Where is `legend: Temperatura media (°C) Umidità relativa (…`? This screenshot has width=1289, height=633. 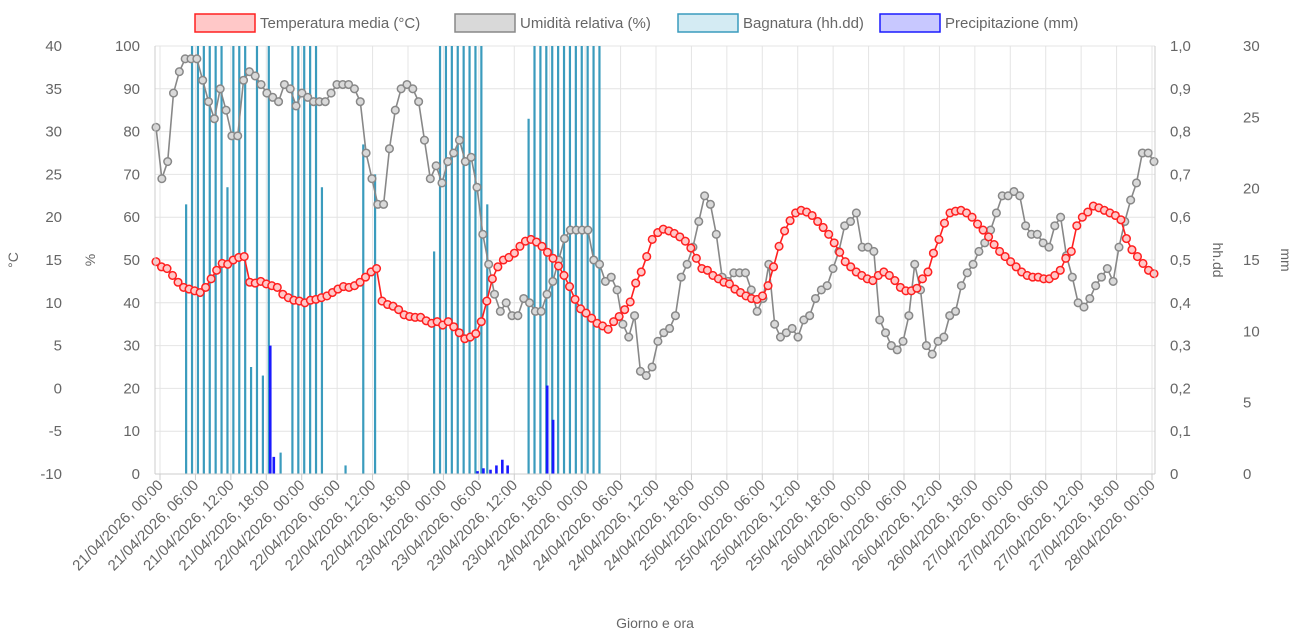 legend: Temperatura media (°C) Umidità relativa (… is located at coordinates (636, 23).